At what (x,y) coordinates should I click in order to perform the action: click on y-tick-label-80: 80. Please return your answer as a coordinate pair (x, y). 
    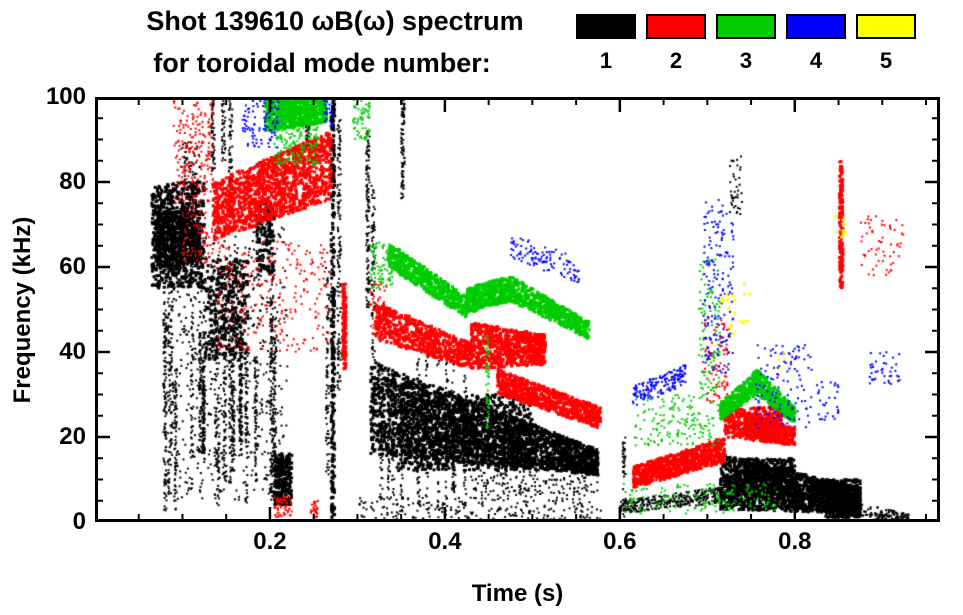
    Looking at the image, I should click on (72, 181).